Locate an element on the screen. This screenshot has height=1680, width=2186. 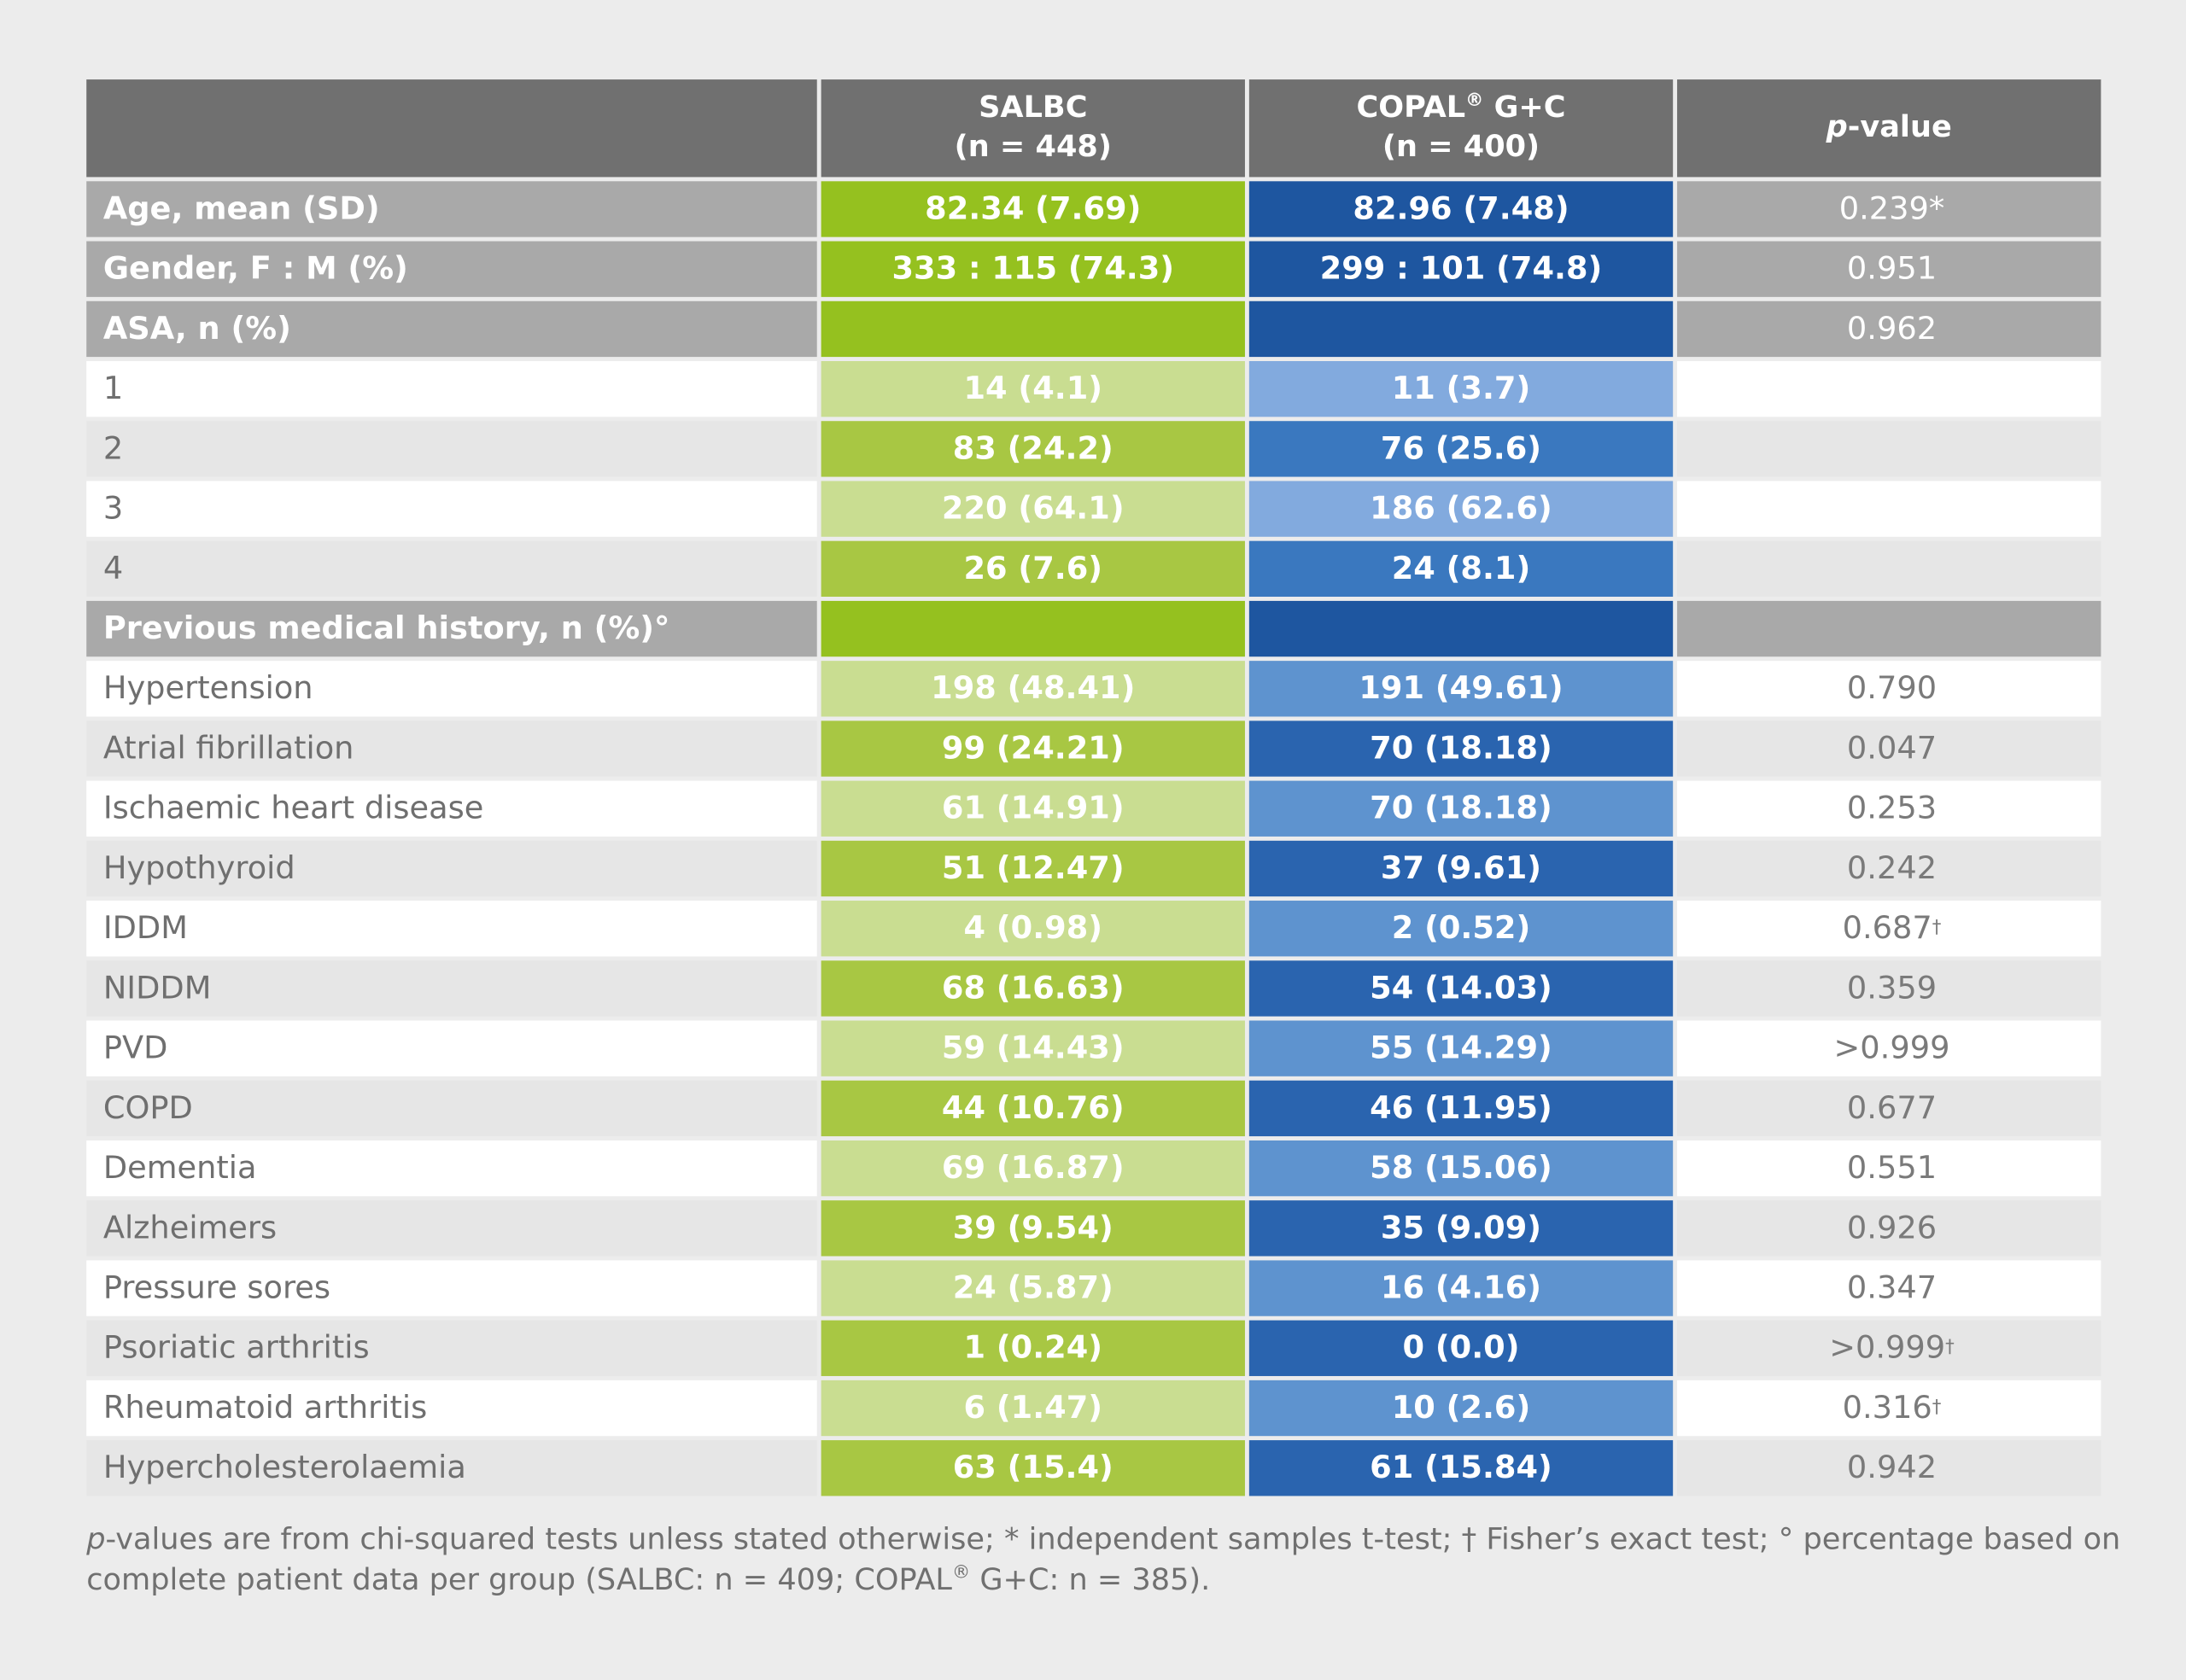
copal-age: 82.96 (7.48) is located at coordinates (1461, 209).